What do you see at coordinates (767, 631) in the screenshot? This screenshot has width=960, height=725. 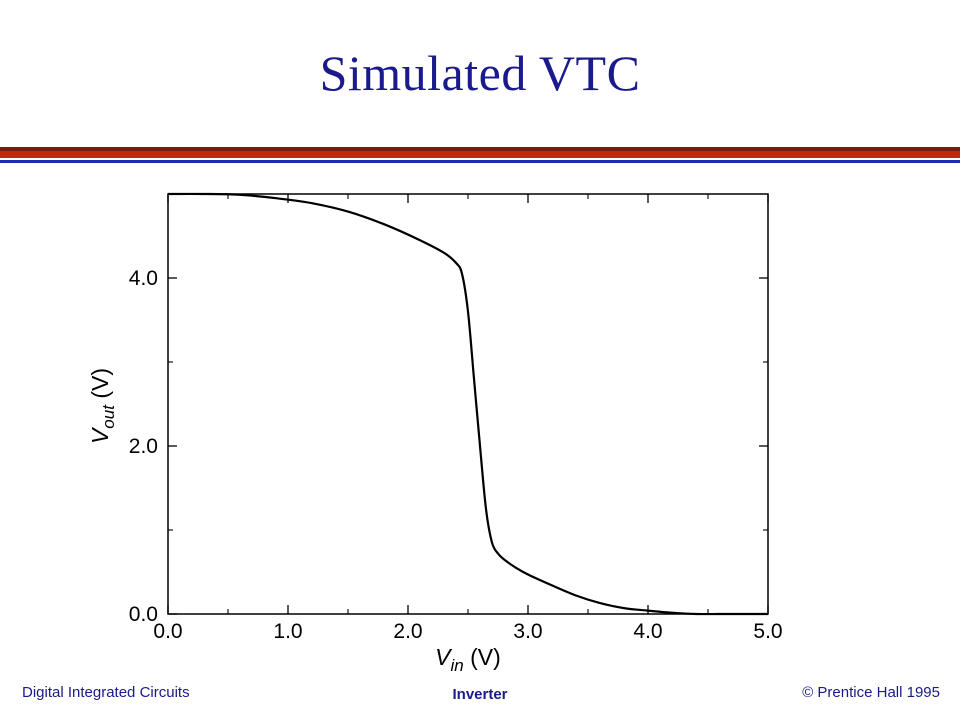 I see `x-tick-label: 5.0` at bounding box center [767, 631].